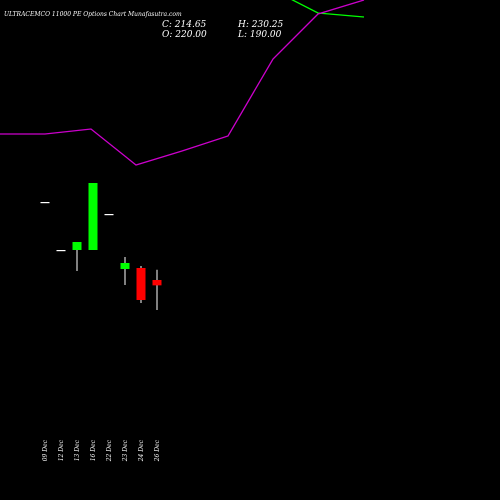 The width and height of the screenshot is (500, 500). Describe the element at coordinates (157, 450) in the screenshot. I see `x-tick-label: 26 Dec` at that location.